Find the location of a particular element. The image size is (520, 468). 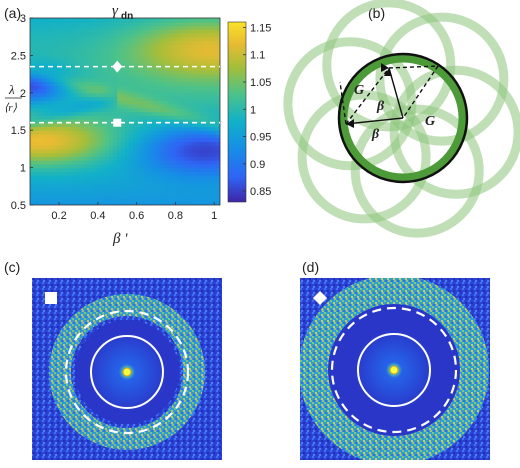

x-tick-label: 1 is located at coordinates (214, 216).